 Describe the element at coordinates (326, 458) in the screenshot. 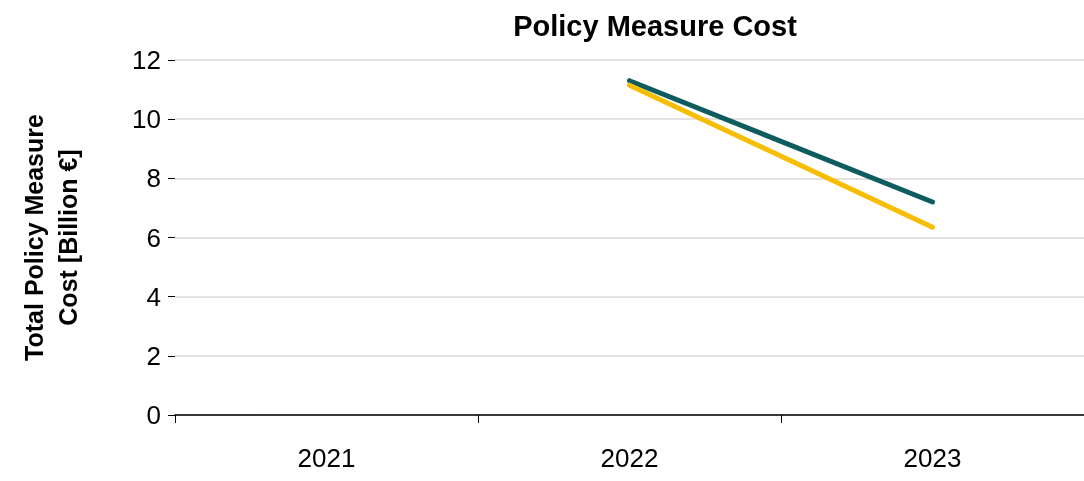

I see `x-tick-label: 2021` at that location.